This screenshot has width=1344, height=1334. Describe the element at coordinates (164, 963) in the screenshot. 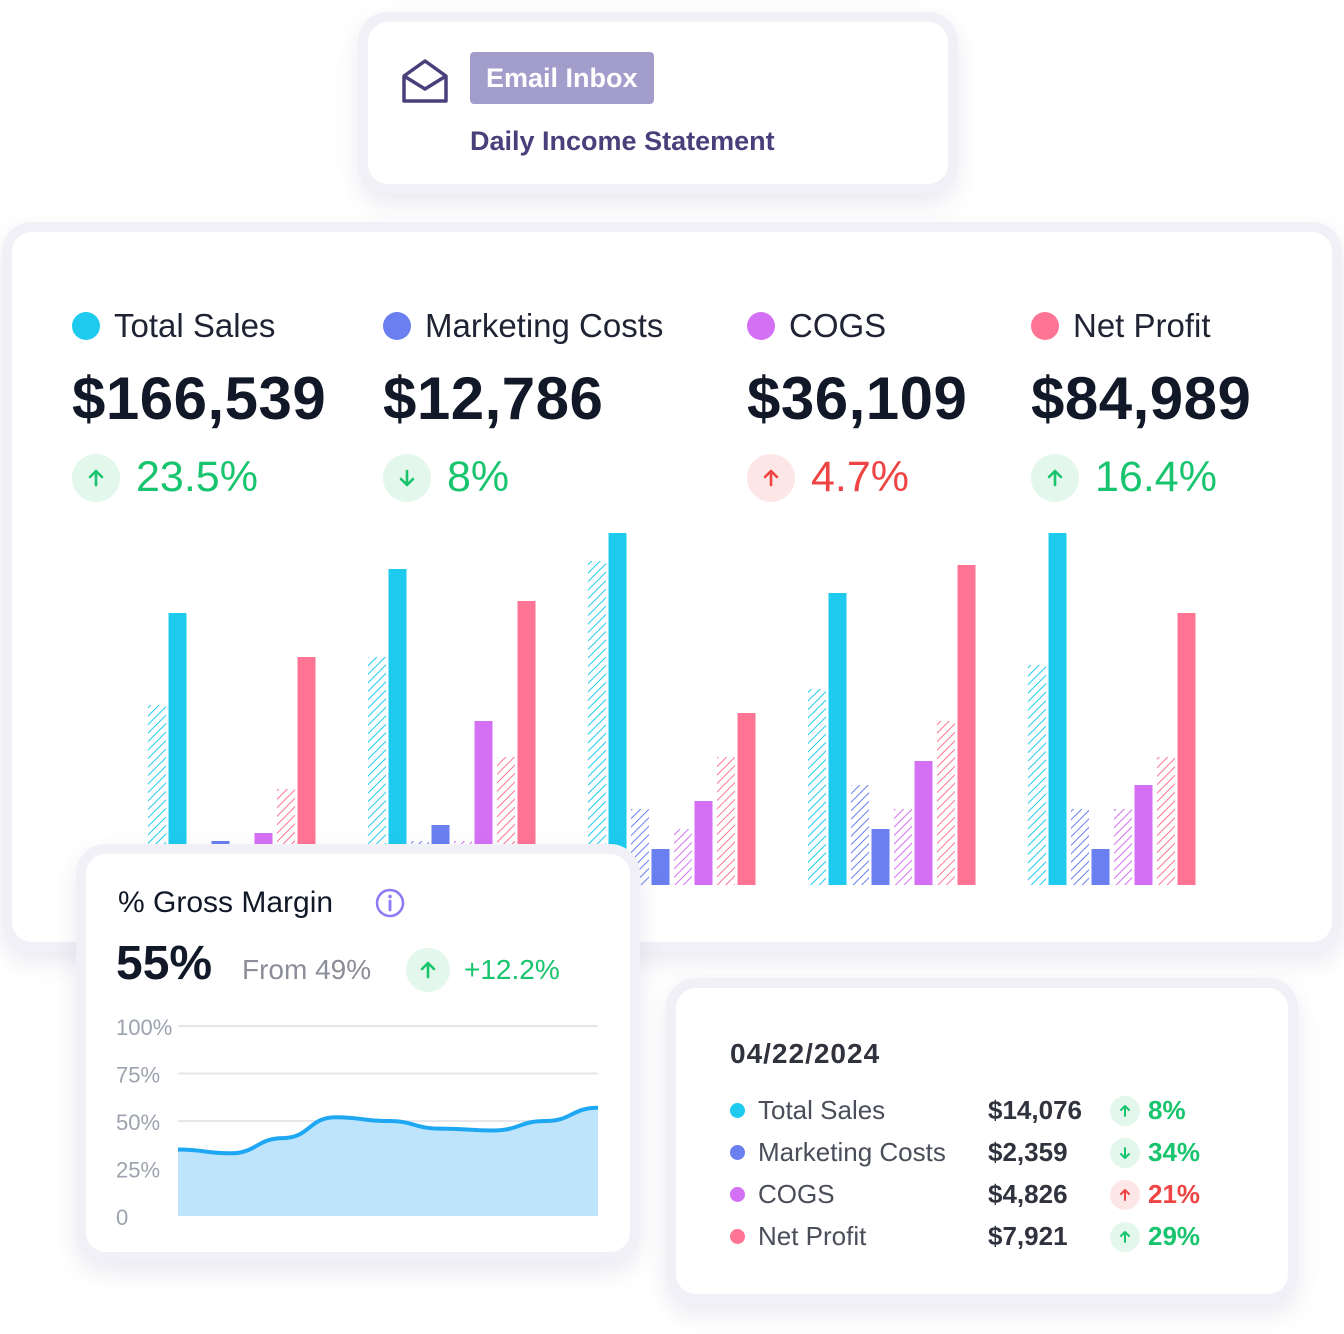

I see `gross-margin-value: 55%` at that location.